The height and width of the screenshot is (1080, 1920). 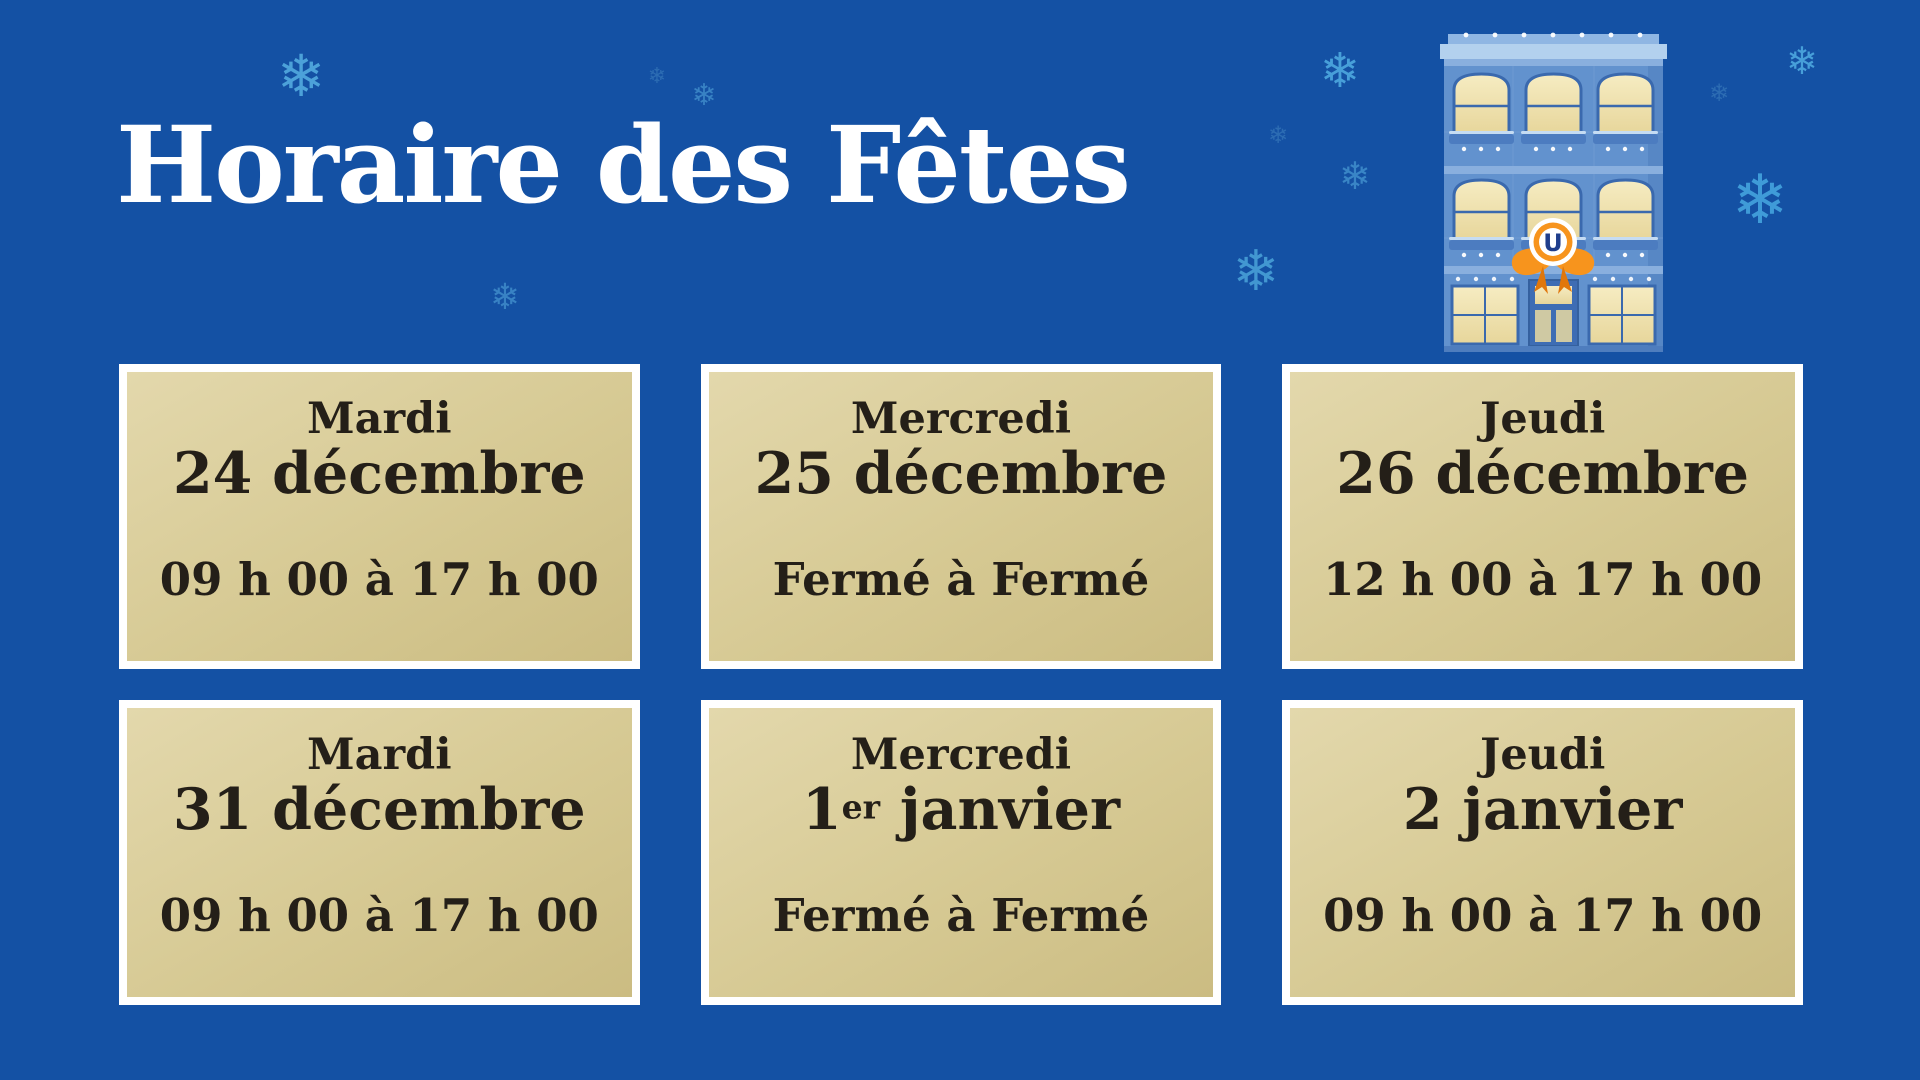 I want to click on storefront-windows, so click(x=1553, y=315).